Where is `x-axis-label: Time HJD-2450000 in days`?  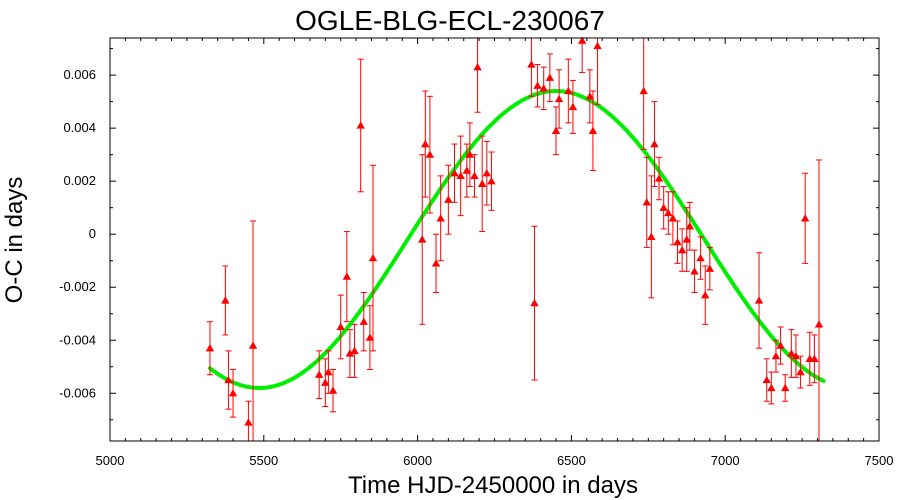
x-axis-label: Time HJD-2450000 in days is located at coordinates (493, 485).